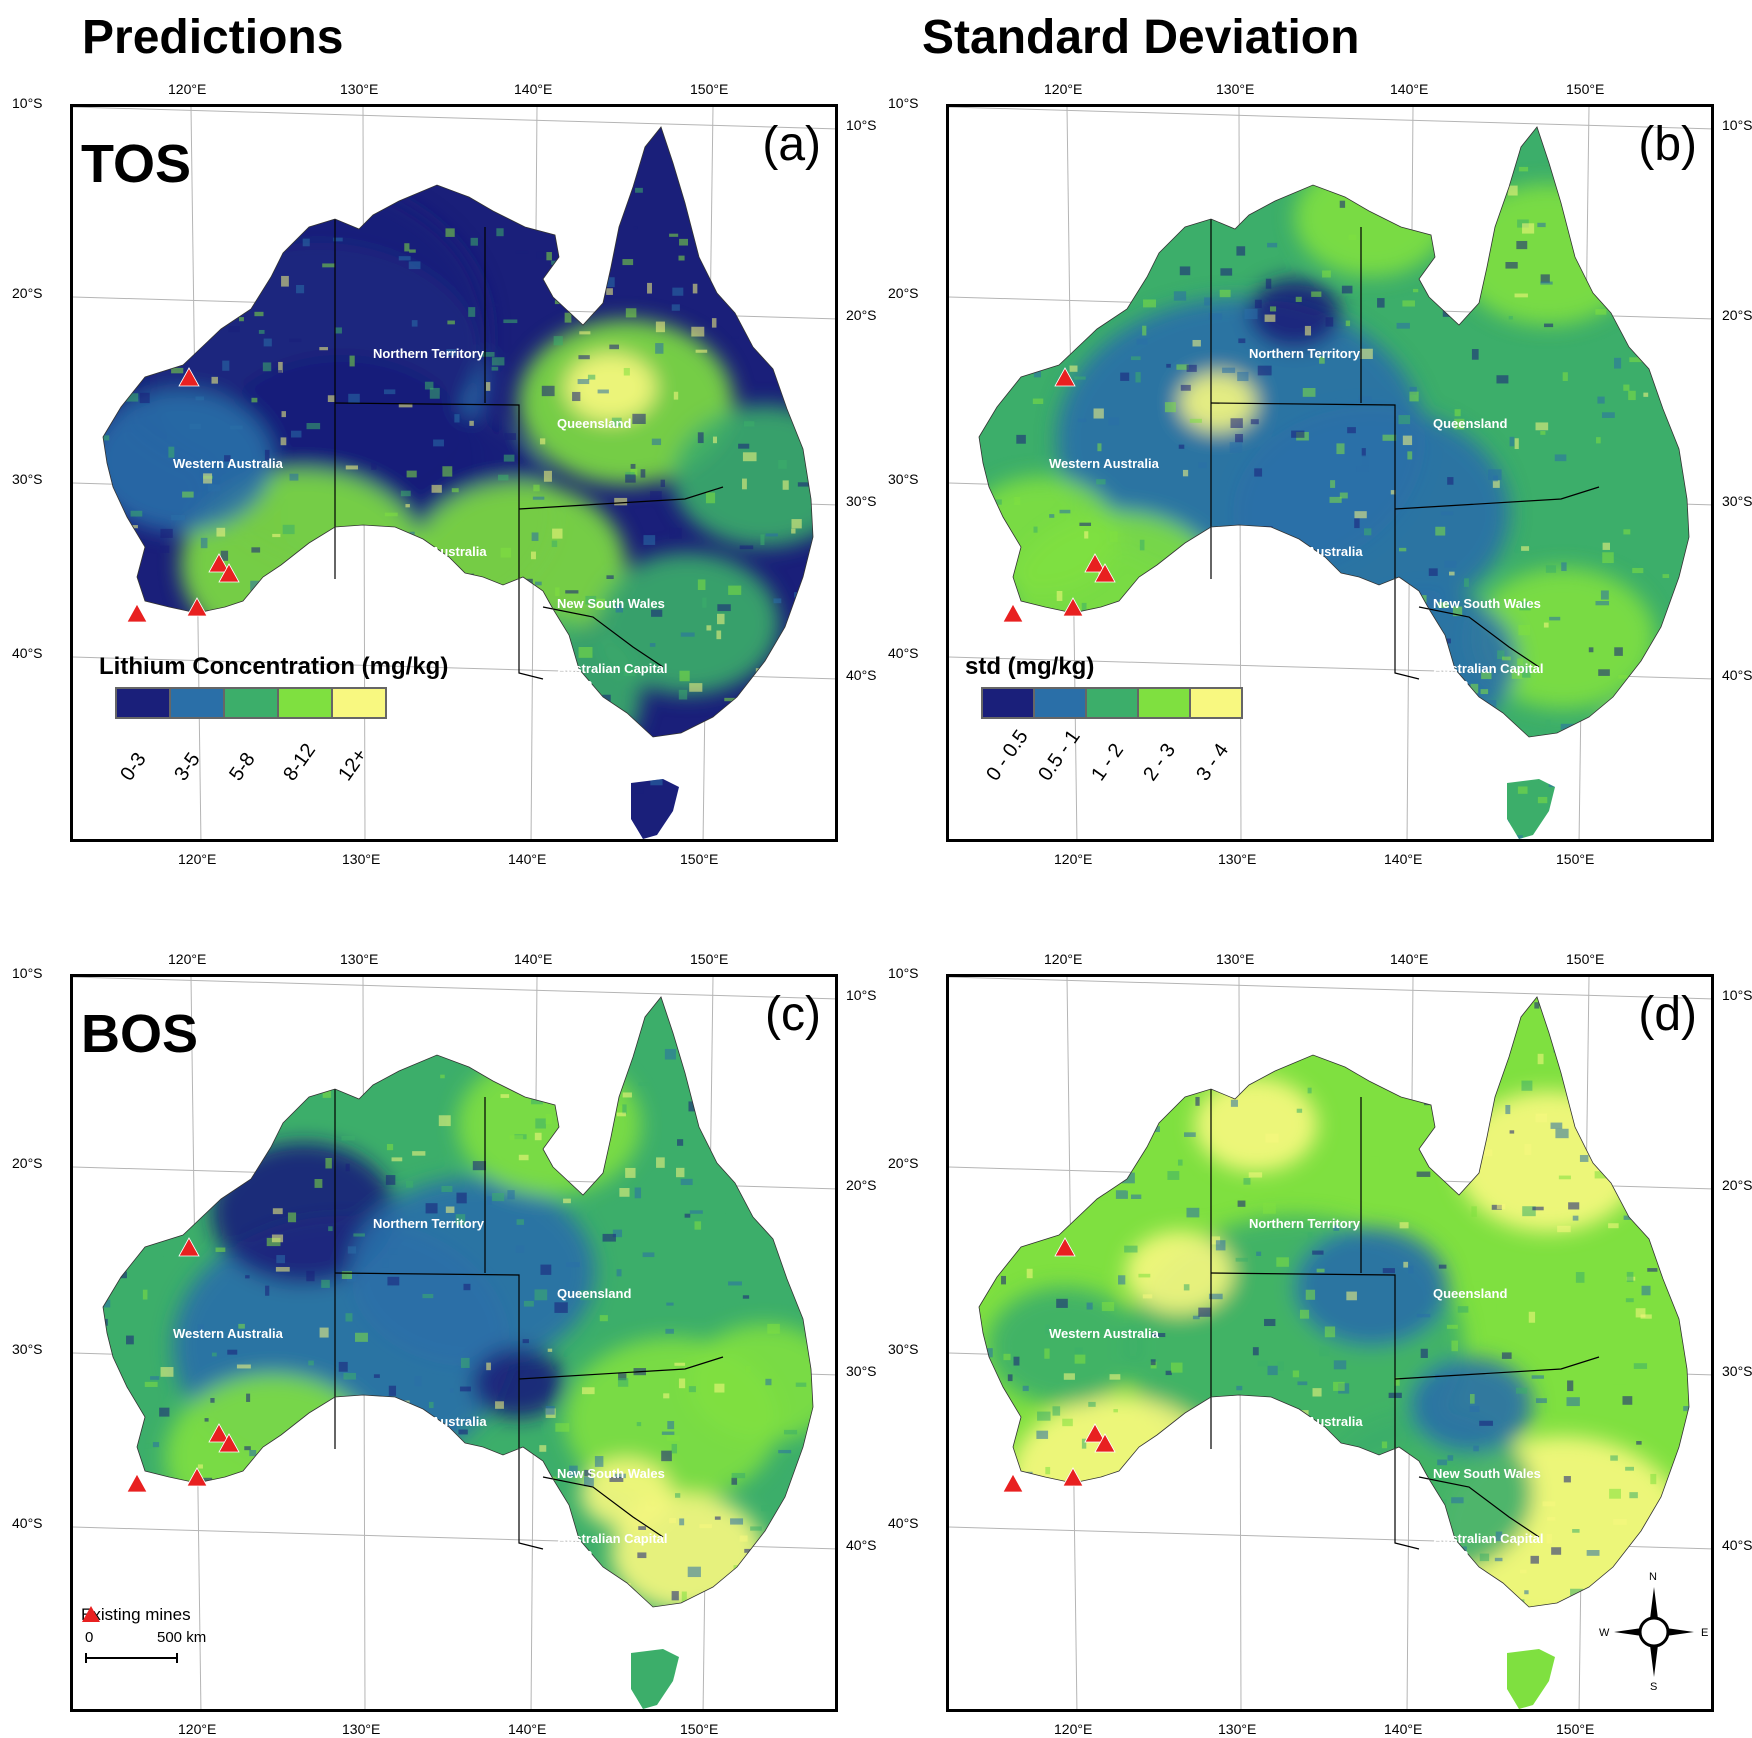  Describe the element at coordinates (1315, 1421) in the screenshot. I see `region-label: South Australia` at that location.